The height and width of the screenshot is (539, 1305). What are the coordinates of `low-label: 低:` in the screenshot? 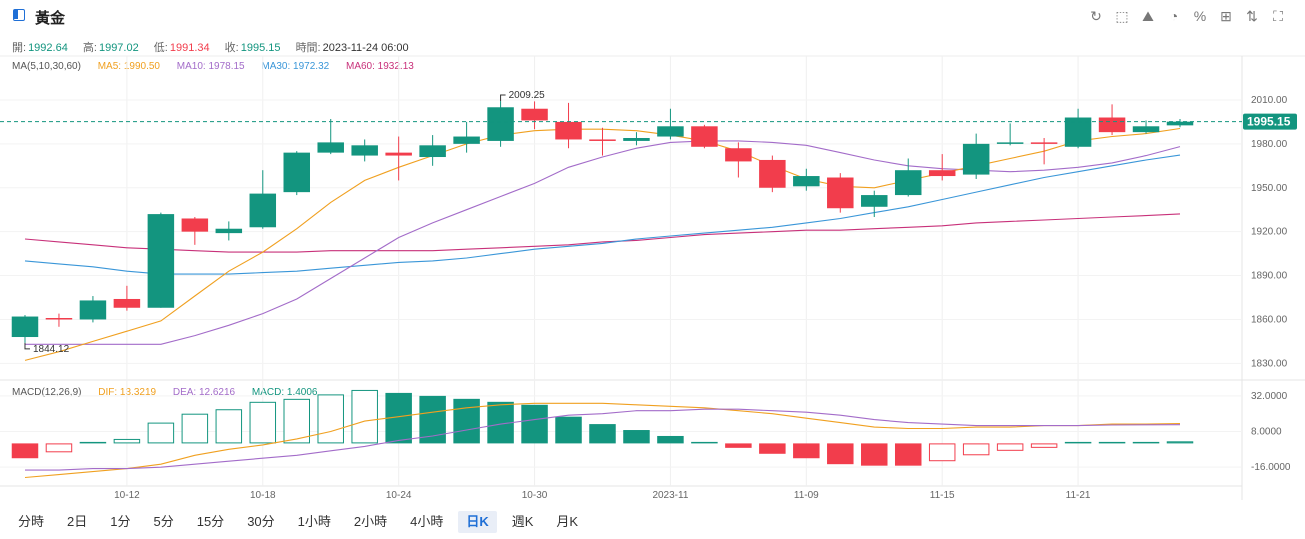 It's located at (160, 48).